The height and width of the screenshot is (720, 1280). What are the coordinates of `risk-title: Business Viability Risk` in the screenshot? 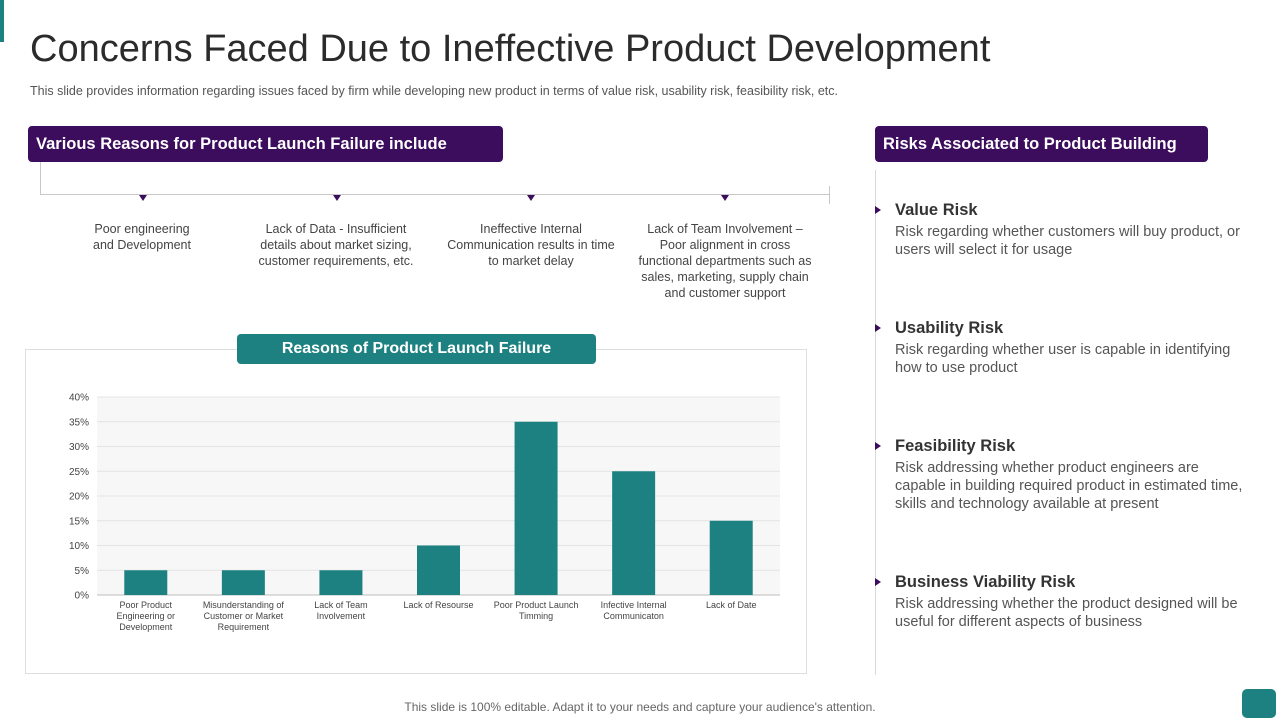 It's located at (985, 582).